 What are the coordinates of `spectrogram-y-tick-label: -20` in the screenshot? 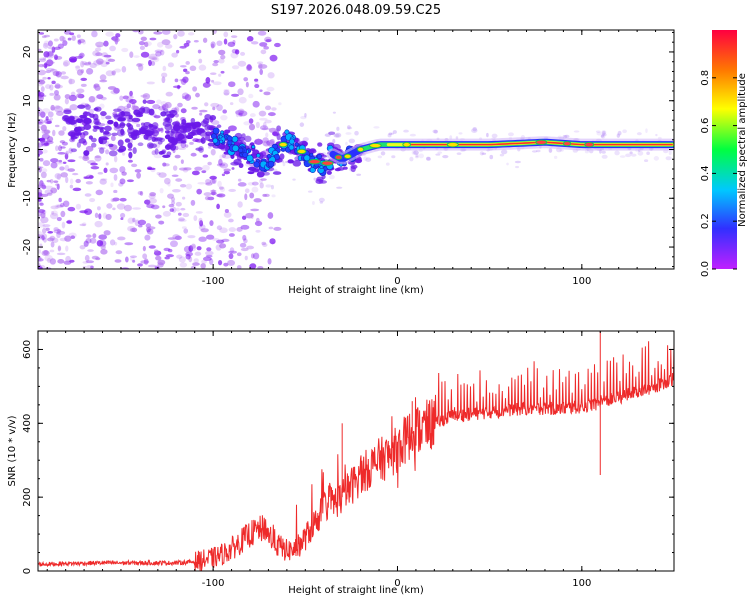 It's located at (27, 247).